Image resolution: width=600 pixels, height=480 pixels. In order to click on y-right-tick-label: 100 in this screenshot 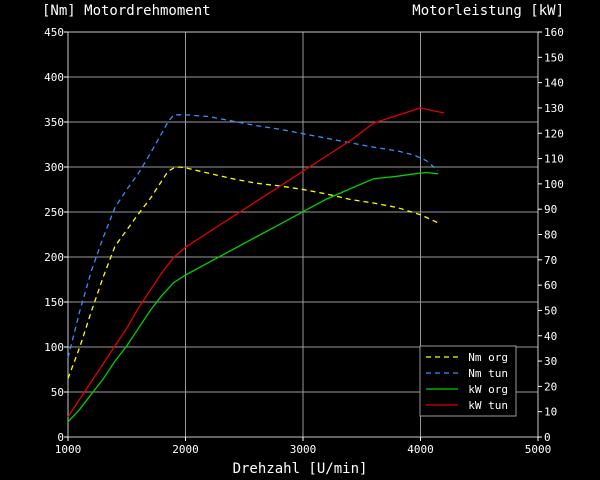, I will do `click(554, 184)`.